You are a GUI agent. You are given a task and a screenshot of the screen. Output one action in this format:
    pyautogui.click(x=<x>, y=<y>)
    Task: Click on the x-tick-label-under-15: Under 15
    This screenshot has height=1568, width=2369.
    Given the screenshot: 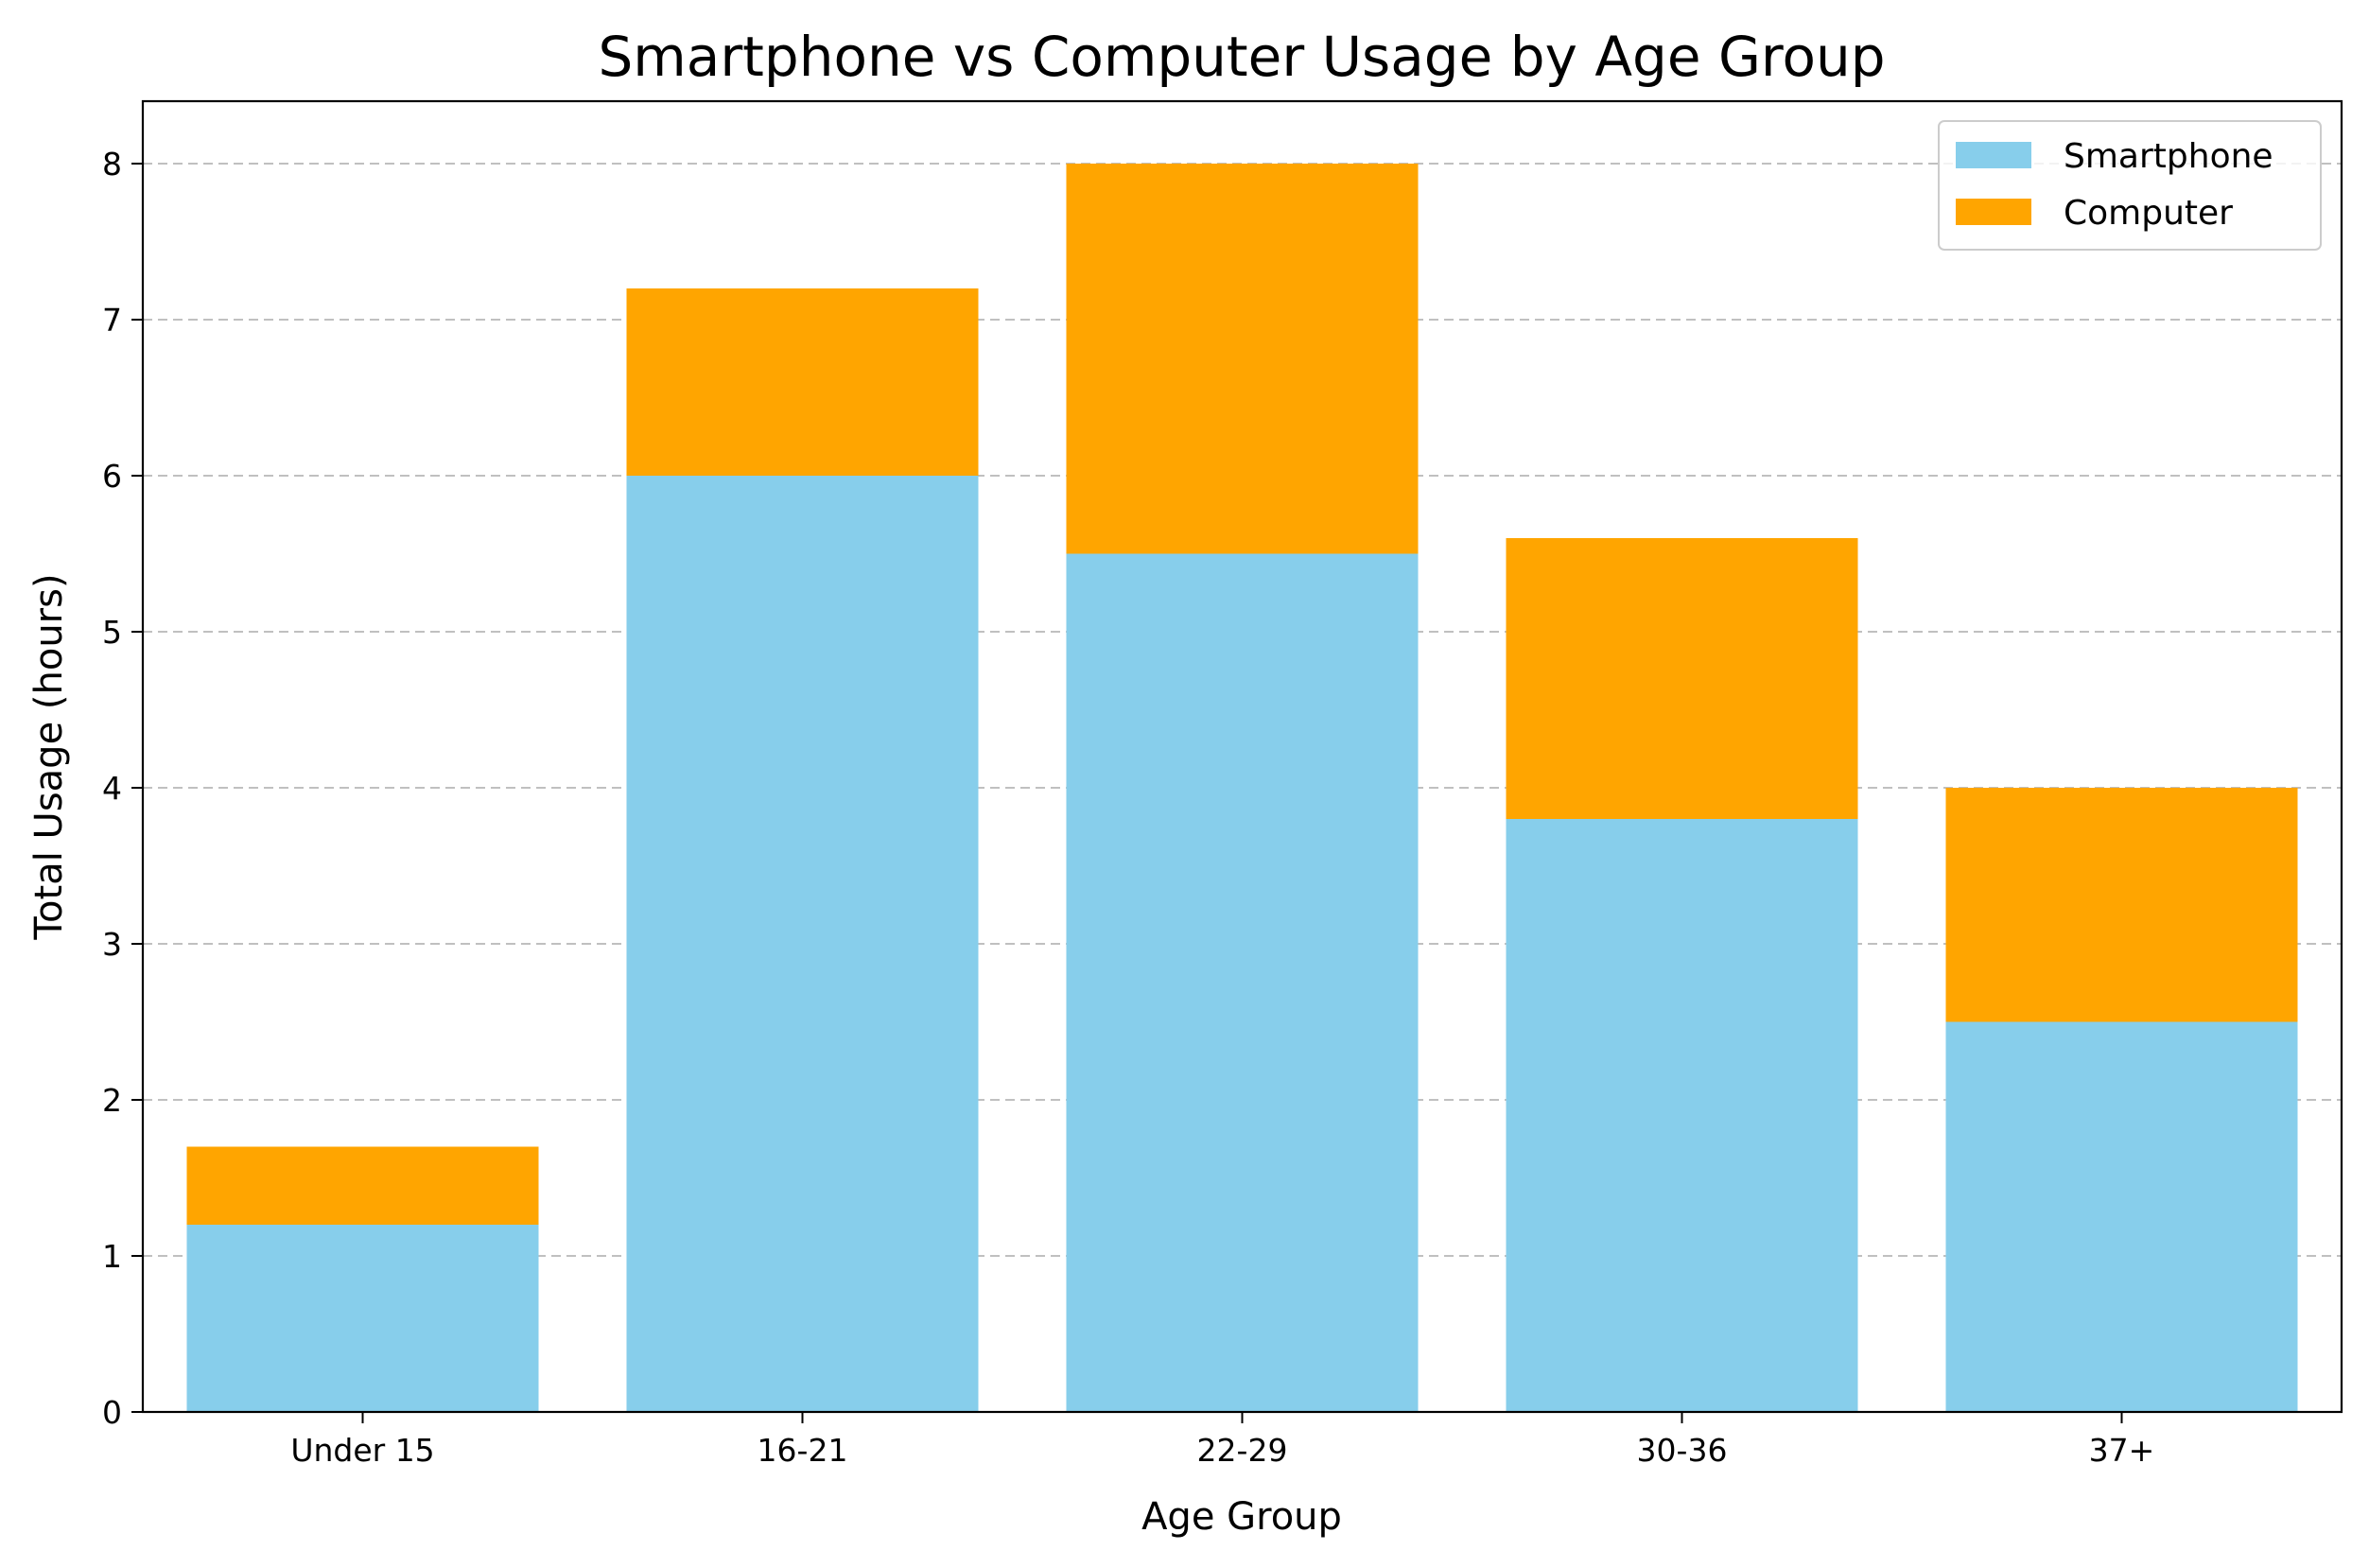 What is the action you would take?
    pyautogui.click(x=362, y=1451)
    